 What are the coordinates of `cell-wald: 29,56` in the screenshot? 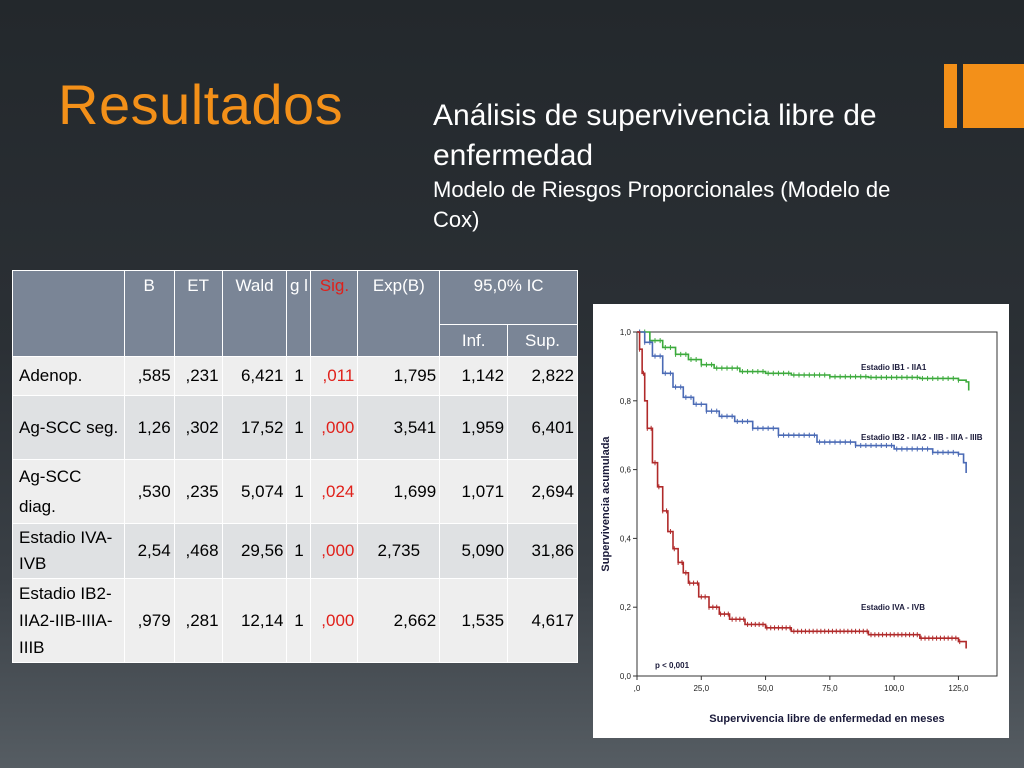 It's located at (254, 551).